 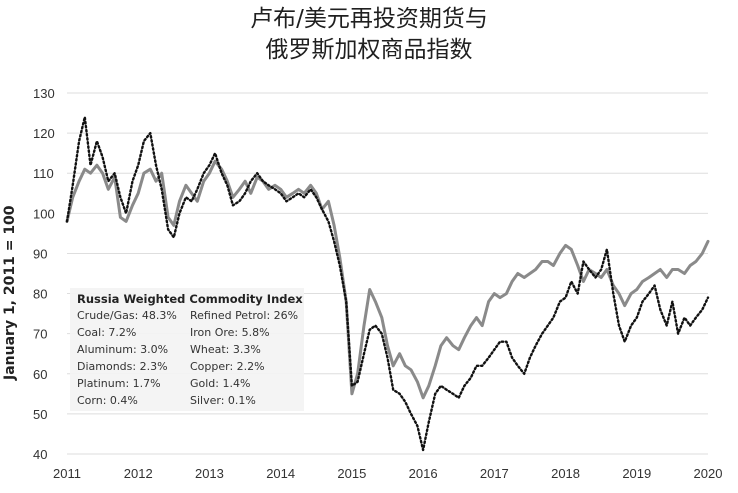 What do you see at coordinates (40, 374) in the screenshot?
I see `y-tick-label: 60` at bounding box center [40, 374].